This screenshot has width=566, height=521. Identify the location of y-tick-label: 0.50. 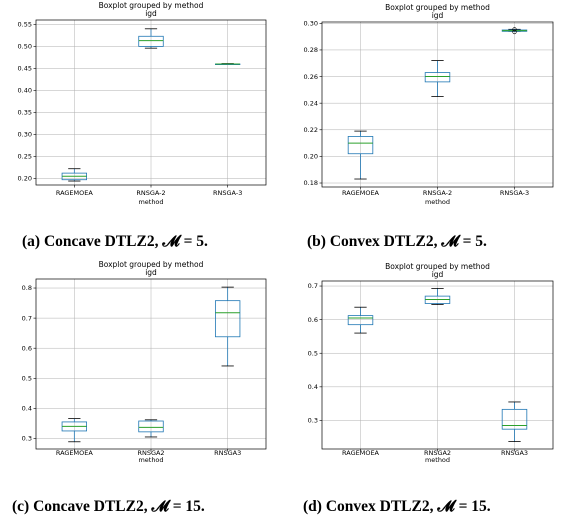
(25, 47).